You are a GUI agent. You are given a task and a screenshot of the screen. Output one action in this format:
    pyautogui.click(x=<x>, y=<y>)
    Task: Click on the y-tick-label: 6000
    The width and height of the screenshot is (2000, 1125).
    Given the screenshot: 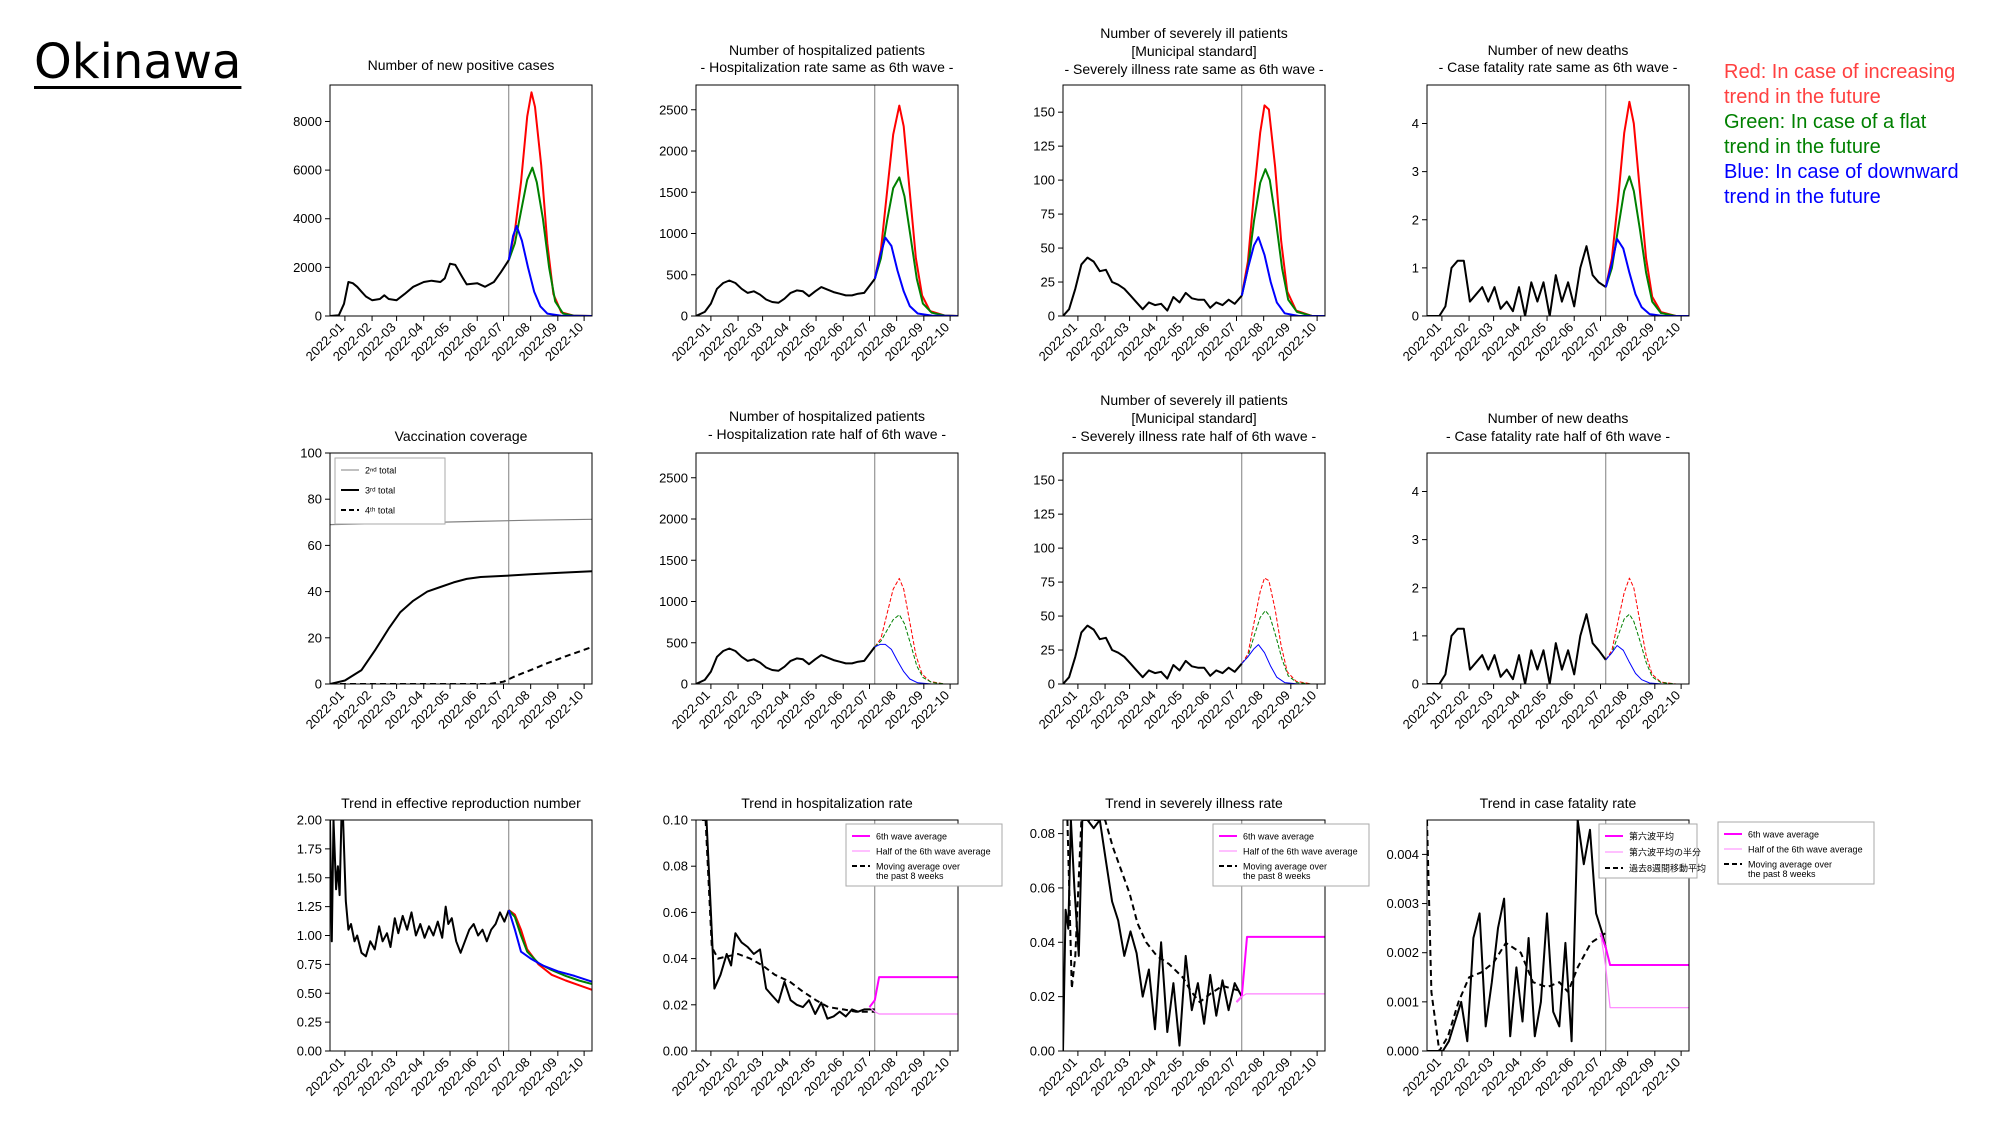 What is the action you would take?
    pyautogui.click(x=307, y=170)
    